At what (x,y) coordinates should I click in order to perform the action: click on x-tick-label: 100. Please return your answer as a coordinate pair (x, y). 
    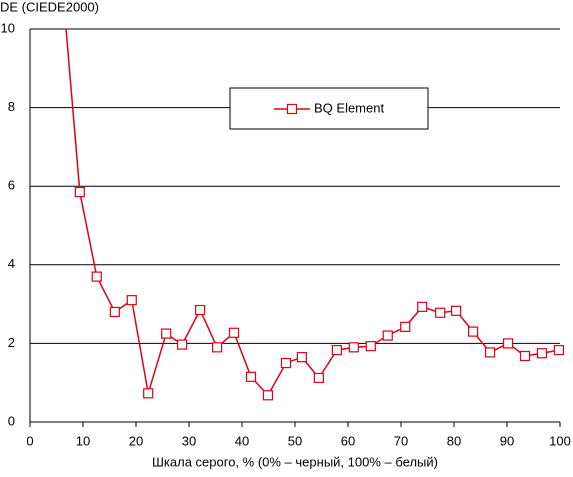
    Looking at the image, I should click on (560, 440).